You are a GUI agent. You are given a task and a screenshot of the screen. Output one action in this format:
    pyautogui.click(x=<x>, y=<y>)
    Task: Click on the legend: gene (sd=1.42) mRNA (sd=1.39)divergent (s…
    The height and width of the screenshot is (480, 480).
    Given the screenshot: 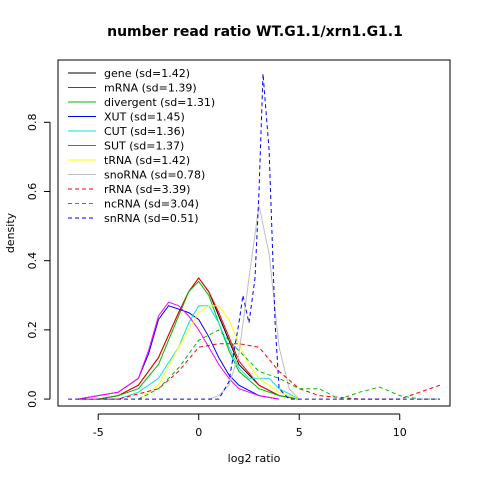 What is the action you would take?
    pyautogui.click(x=141, y=146)
    